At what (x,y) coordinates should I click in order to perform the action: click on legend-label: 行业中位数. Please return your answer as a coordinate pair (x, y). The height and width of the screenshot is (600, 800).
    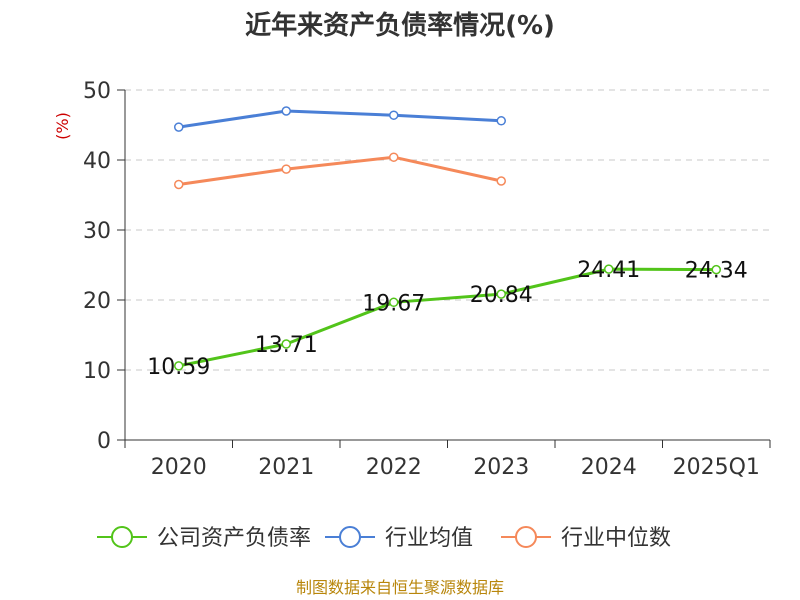
    Looking at the image, I should click on (616, 538).